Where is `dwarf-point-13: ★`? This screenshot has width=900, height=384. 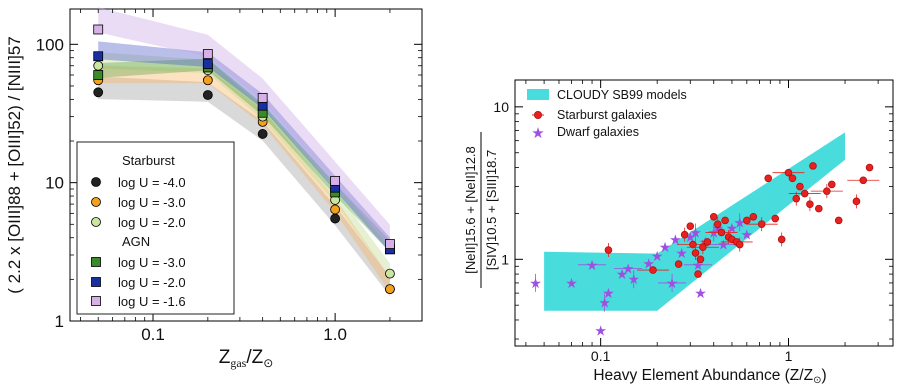
dwarf-point-13: ★ is located at coordinates (675, 239).